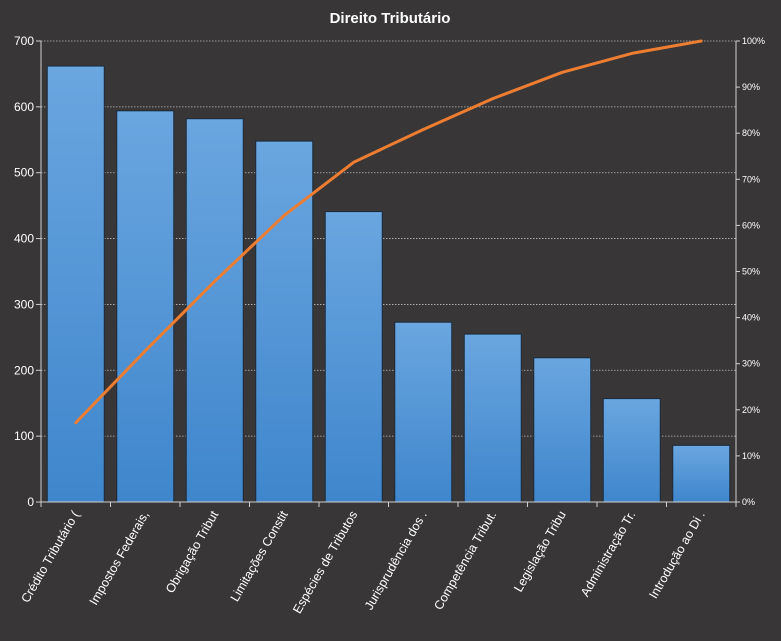  What do you see at coordinates (748, 502) in the screenshot?
I see `y2-tick-label: 0%` at bounding box center [748, 502].